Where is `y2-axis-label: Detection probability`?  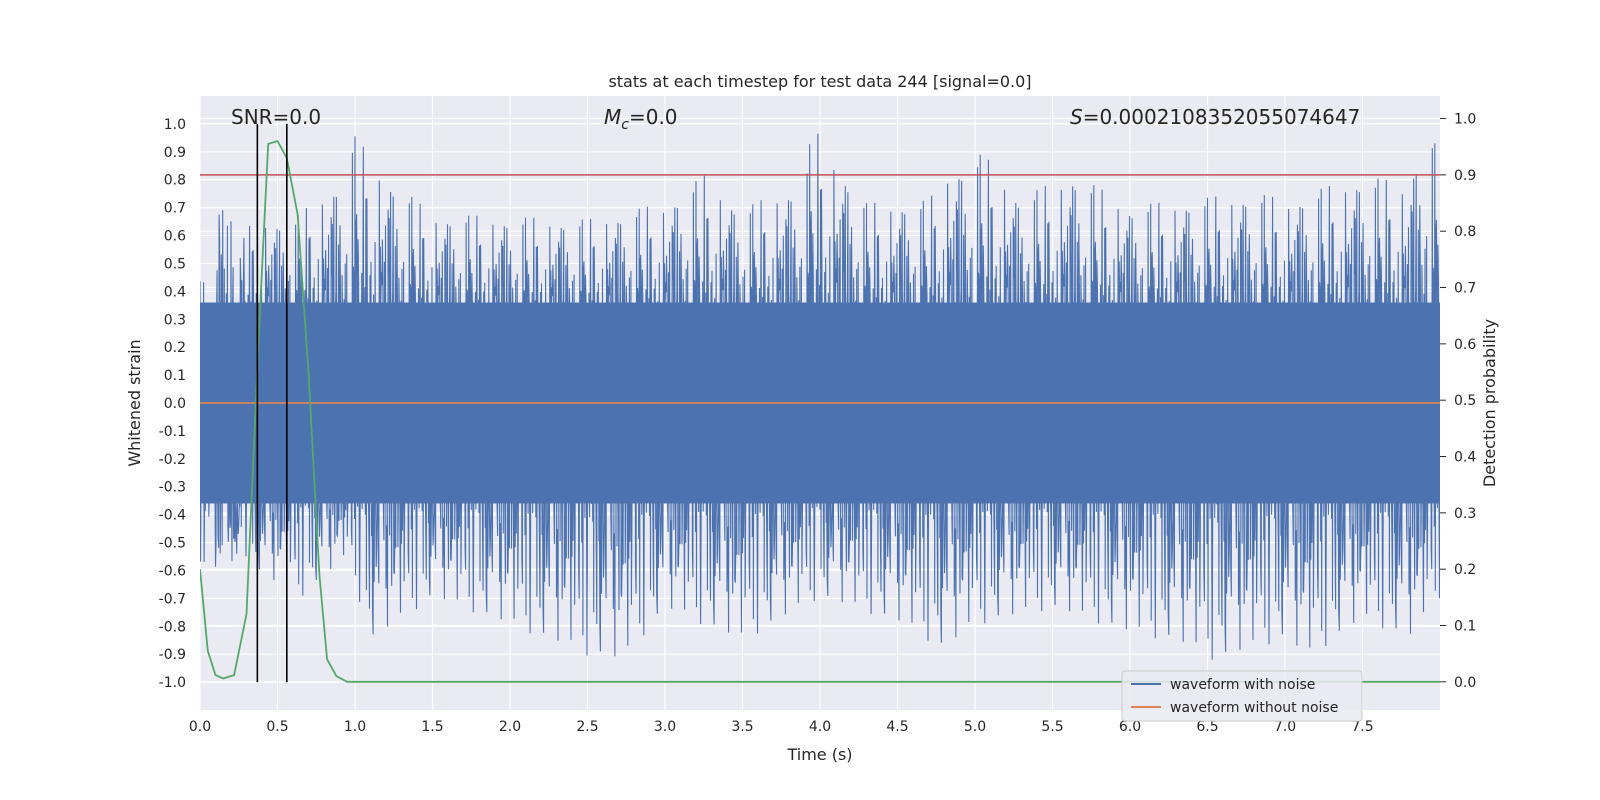 y2-axis-label: Detection probability is located at coordinates (1489, 403).